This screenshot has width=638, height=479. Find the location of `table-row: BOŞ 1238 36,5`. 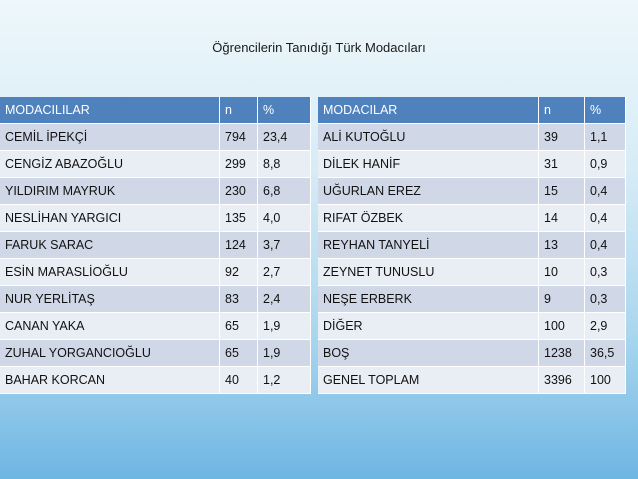

table-row: BOŞ 1238 36,5 is located at coordinates (472, 353).